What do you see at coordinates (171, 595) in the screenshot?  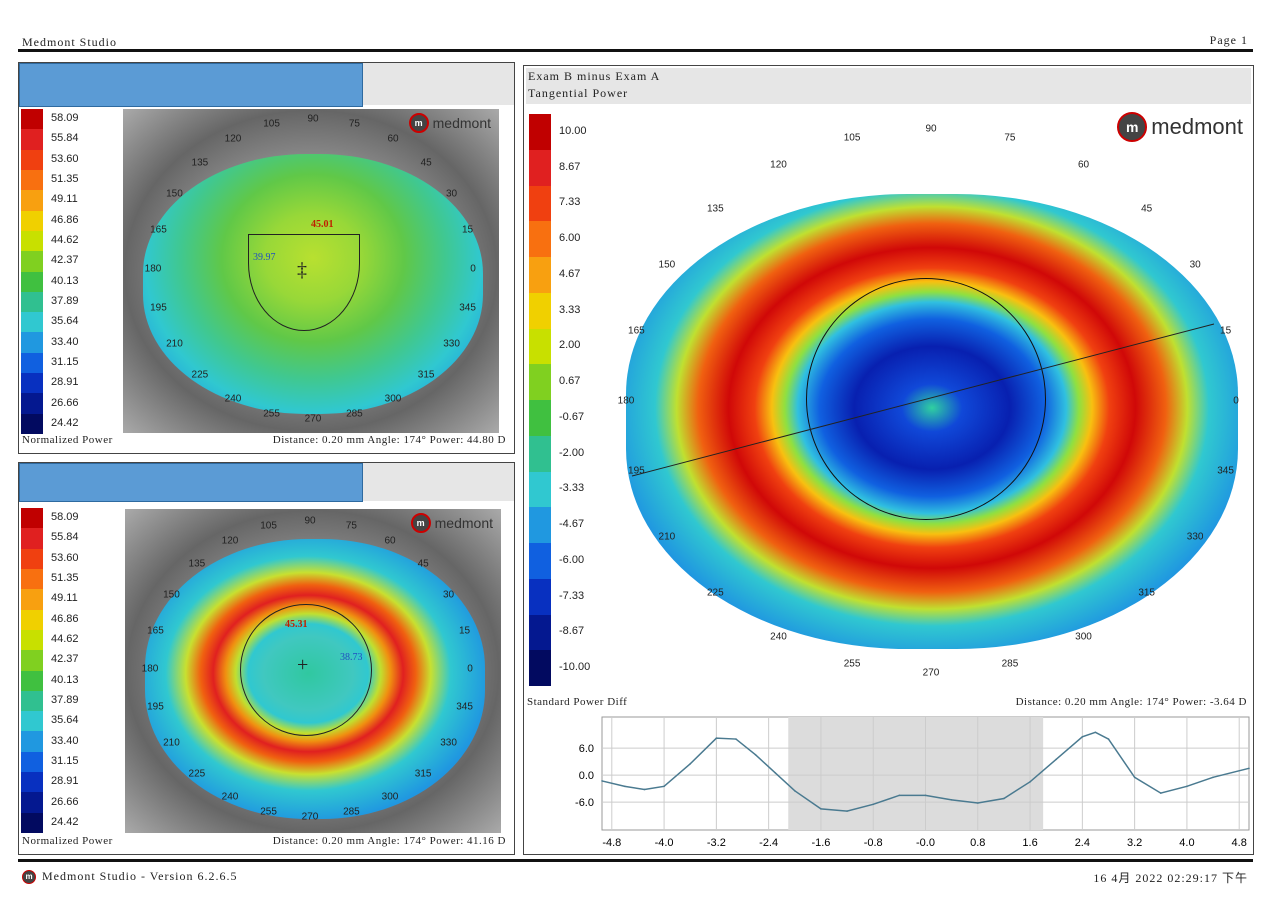 I see `angle-label: 150` at bounding box center [171, 595].